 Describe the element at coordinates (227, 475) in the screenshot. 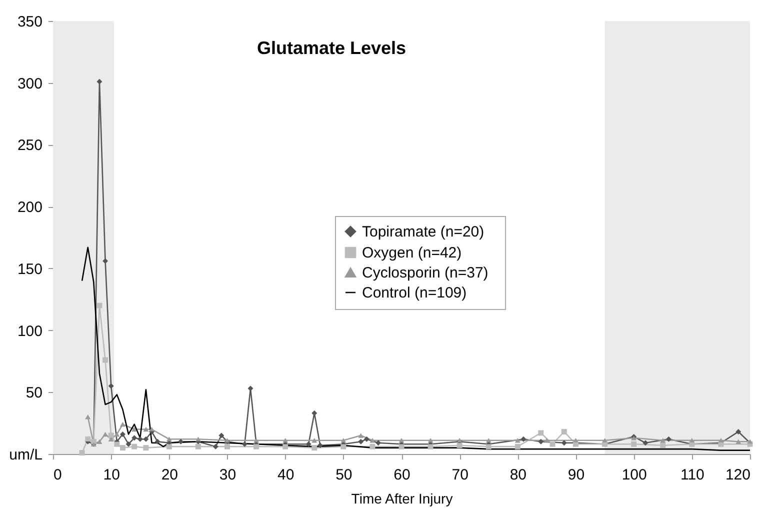

I see `x-tick-label: 30` at that location.